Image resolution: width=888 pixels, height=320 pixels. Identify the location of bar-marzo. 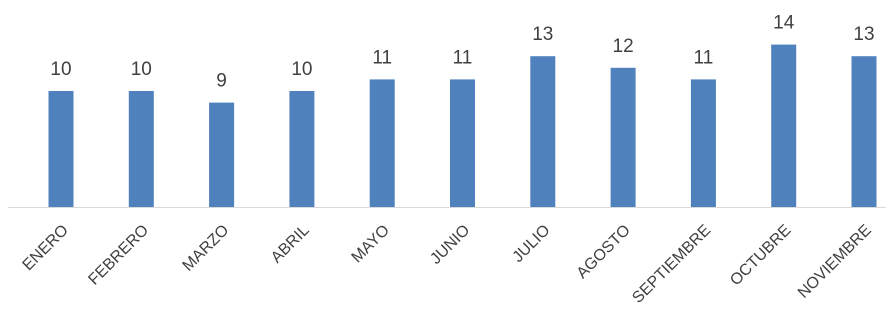
(222, 154).